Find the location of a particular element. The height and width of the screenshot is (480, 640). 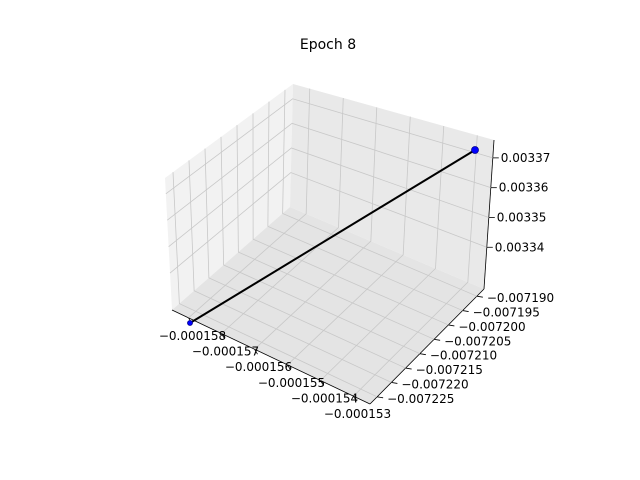

x-tick-label: −0.000157 is located at coordinates (225, 352).